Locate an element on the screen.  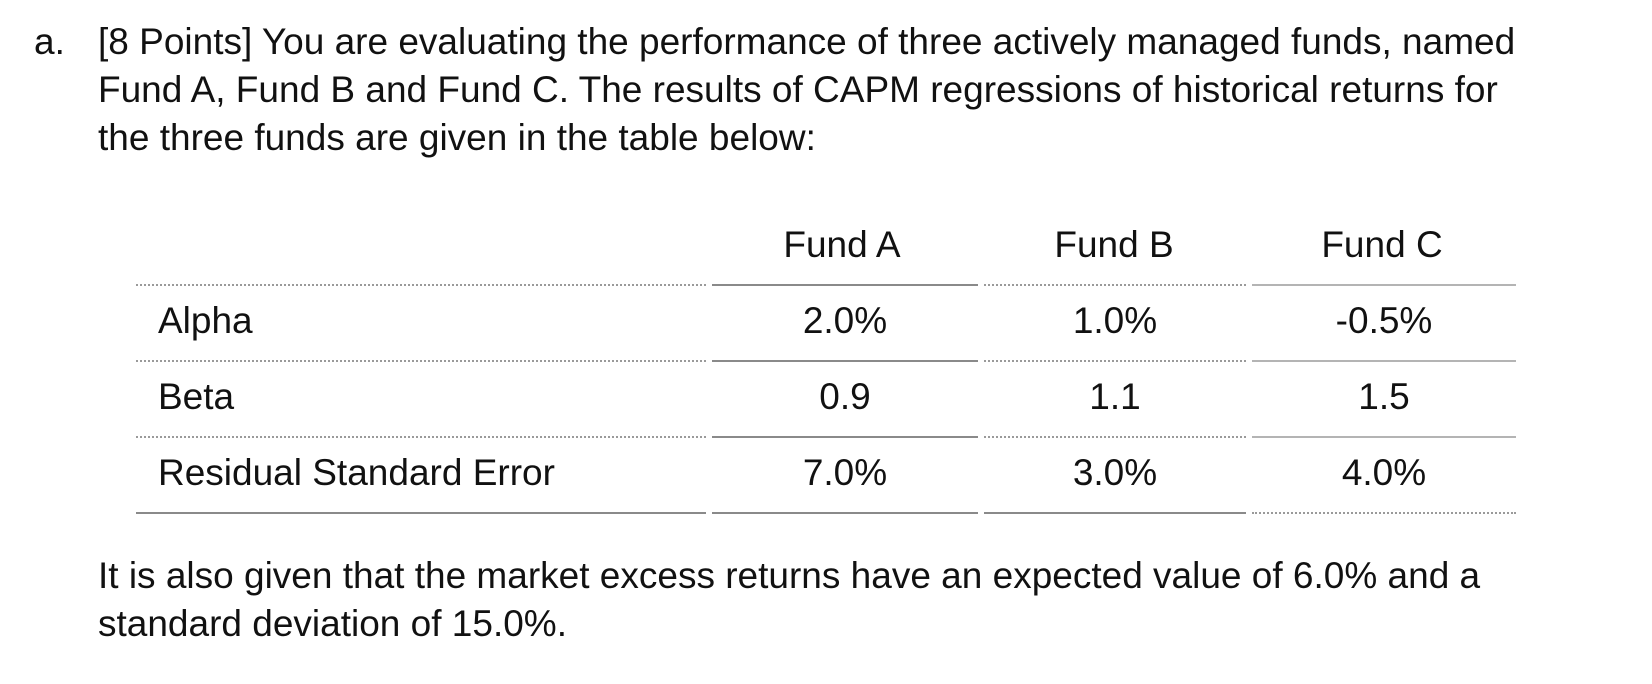
cell-fund-b: 1.0% is located at coordinates (1115, 320).